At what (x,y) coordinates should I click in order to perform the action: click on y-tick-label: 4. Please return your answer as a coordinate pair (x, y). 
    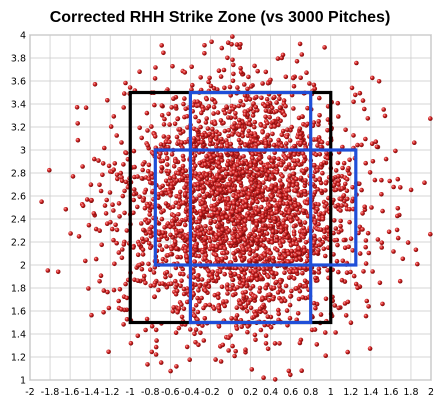
    Looking at the image, I should click on (23, 36).